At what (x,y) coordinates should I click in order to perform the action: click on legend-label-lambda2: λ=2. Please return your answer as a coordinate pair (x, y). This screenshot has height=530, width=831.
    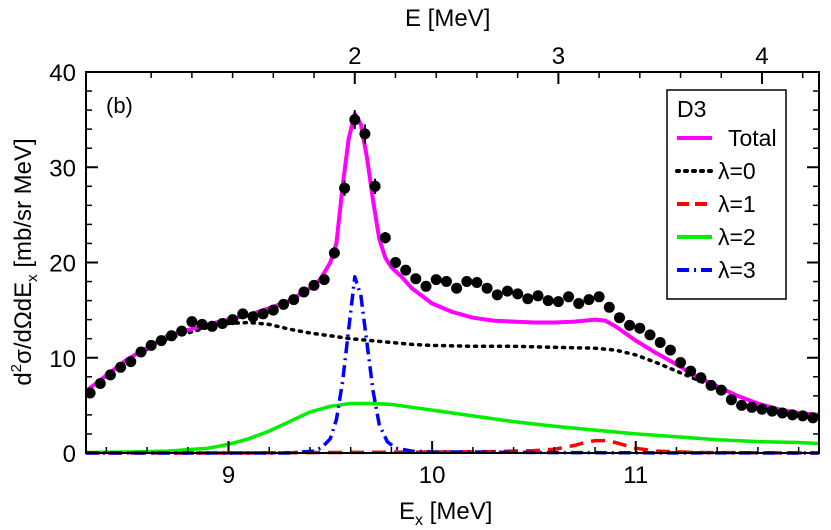
    Looking at the image, I should click on (737, 237).